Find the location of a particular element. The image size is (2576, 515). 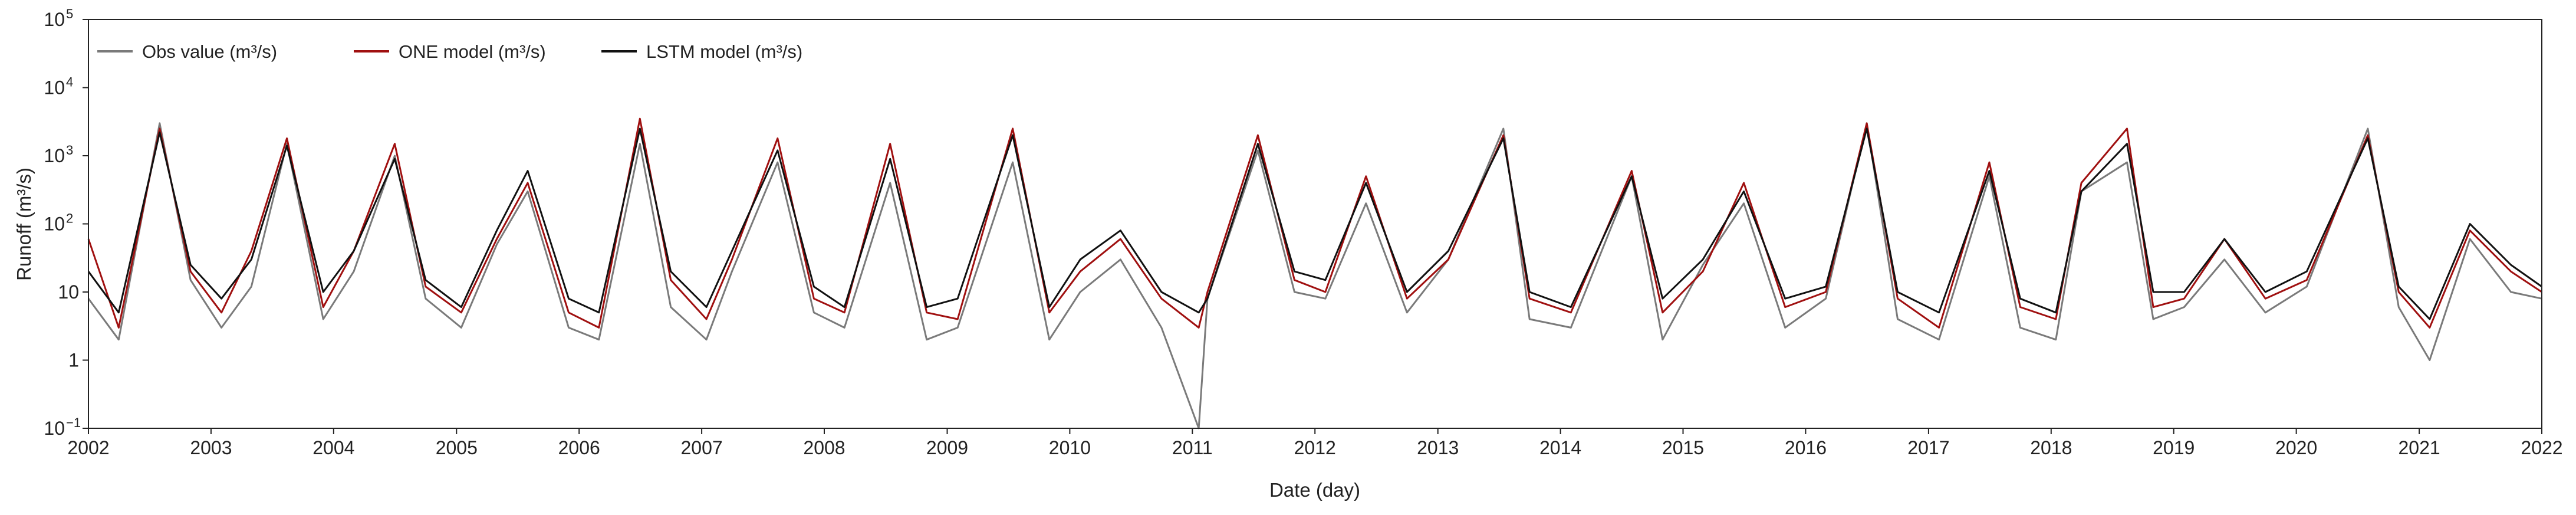

x-tick-label: 2004 is located at coordinates (333, 447).